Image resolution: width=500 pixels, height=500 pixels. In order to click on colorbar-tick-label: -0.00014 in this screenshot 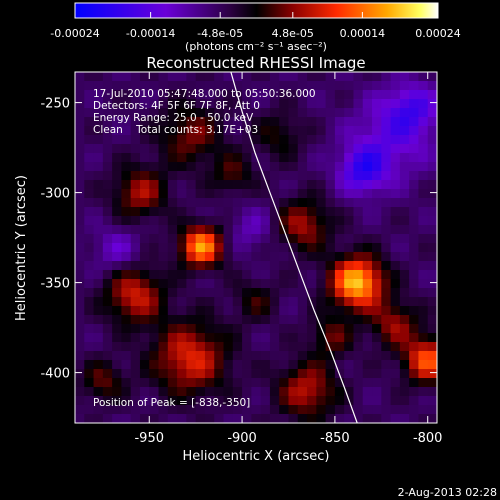, I will do `click(150, 33)`.